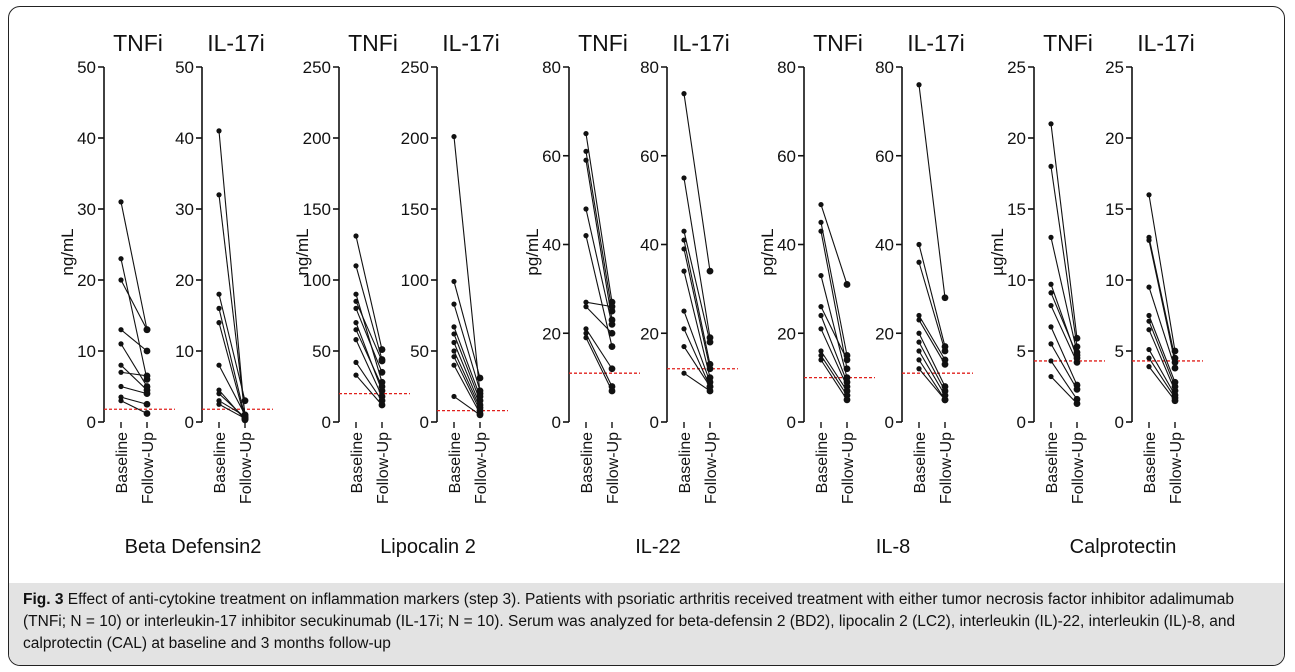 The height and width of the screenshot is (672, 1295). I want to click on y-tick-label: 200, so click(317, 138).